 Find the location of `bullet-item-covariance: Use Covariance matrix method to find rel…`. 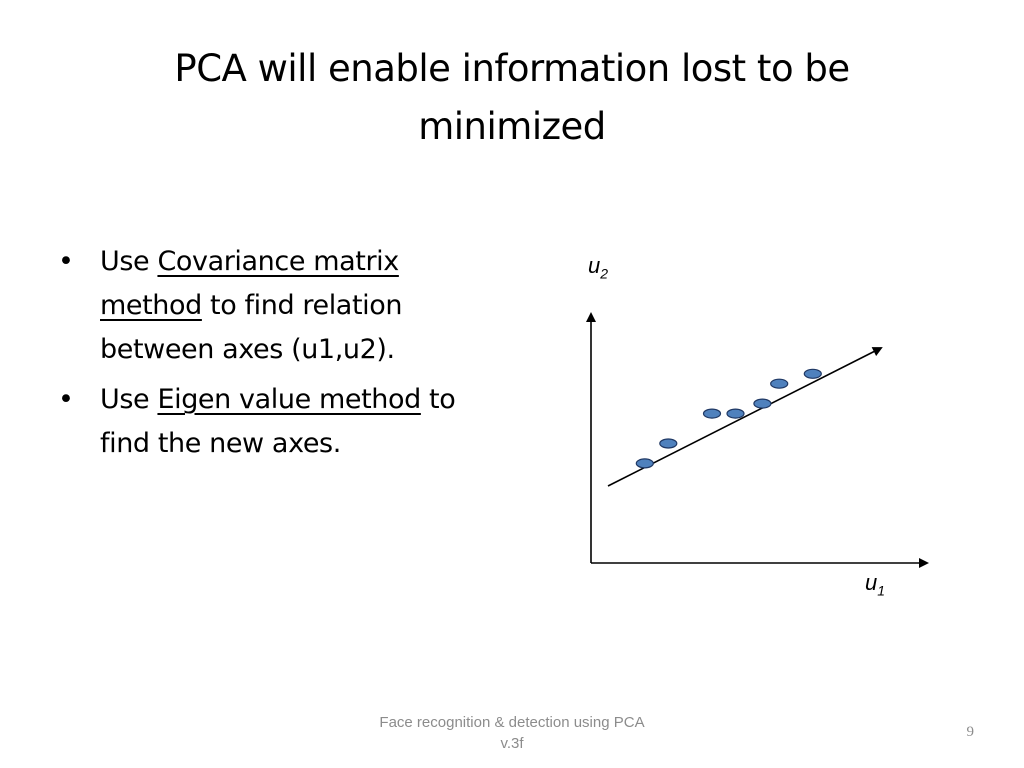

bullet-item-covariance: Use Covariance matrix method to find rel… is located at coordinates (268, 306).